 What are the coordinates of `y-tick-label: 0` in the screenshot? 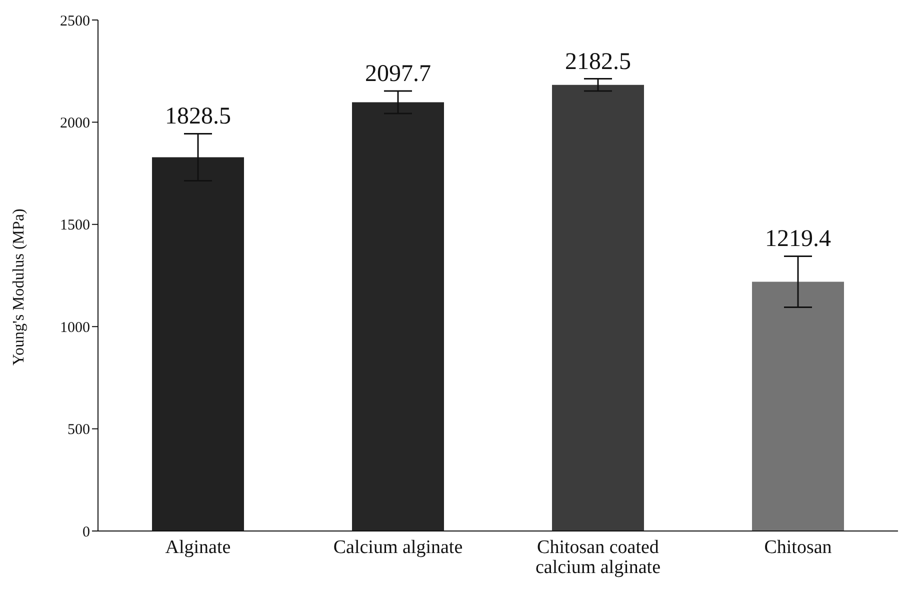 It's located at (86, 532).